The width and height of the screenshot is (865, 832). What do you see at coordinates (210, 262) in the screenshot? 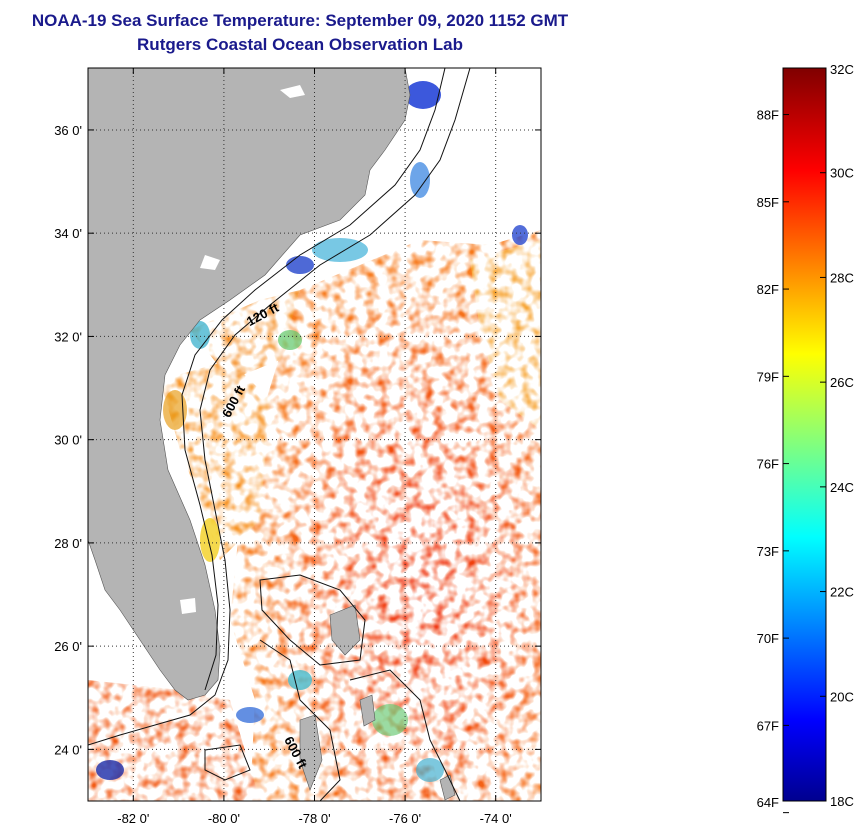
I see `inland-lake` at bounding box center [210, 262].